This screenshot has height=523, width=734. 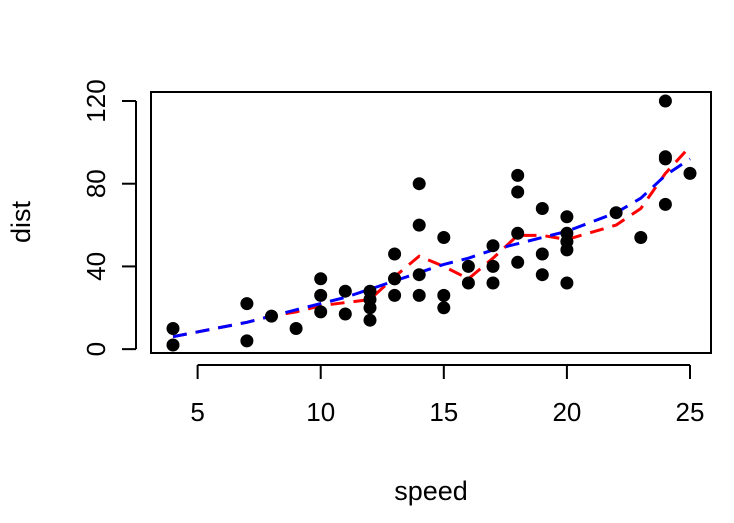 I want to click on y-tick-label: 40, so click(x=96, y=266).